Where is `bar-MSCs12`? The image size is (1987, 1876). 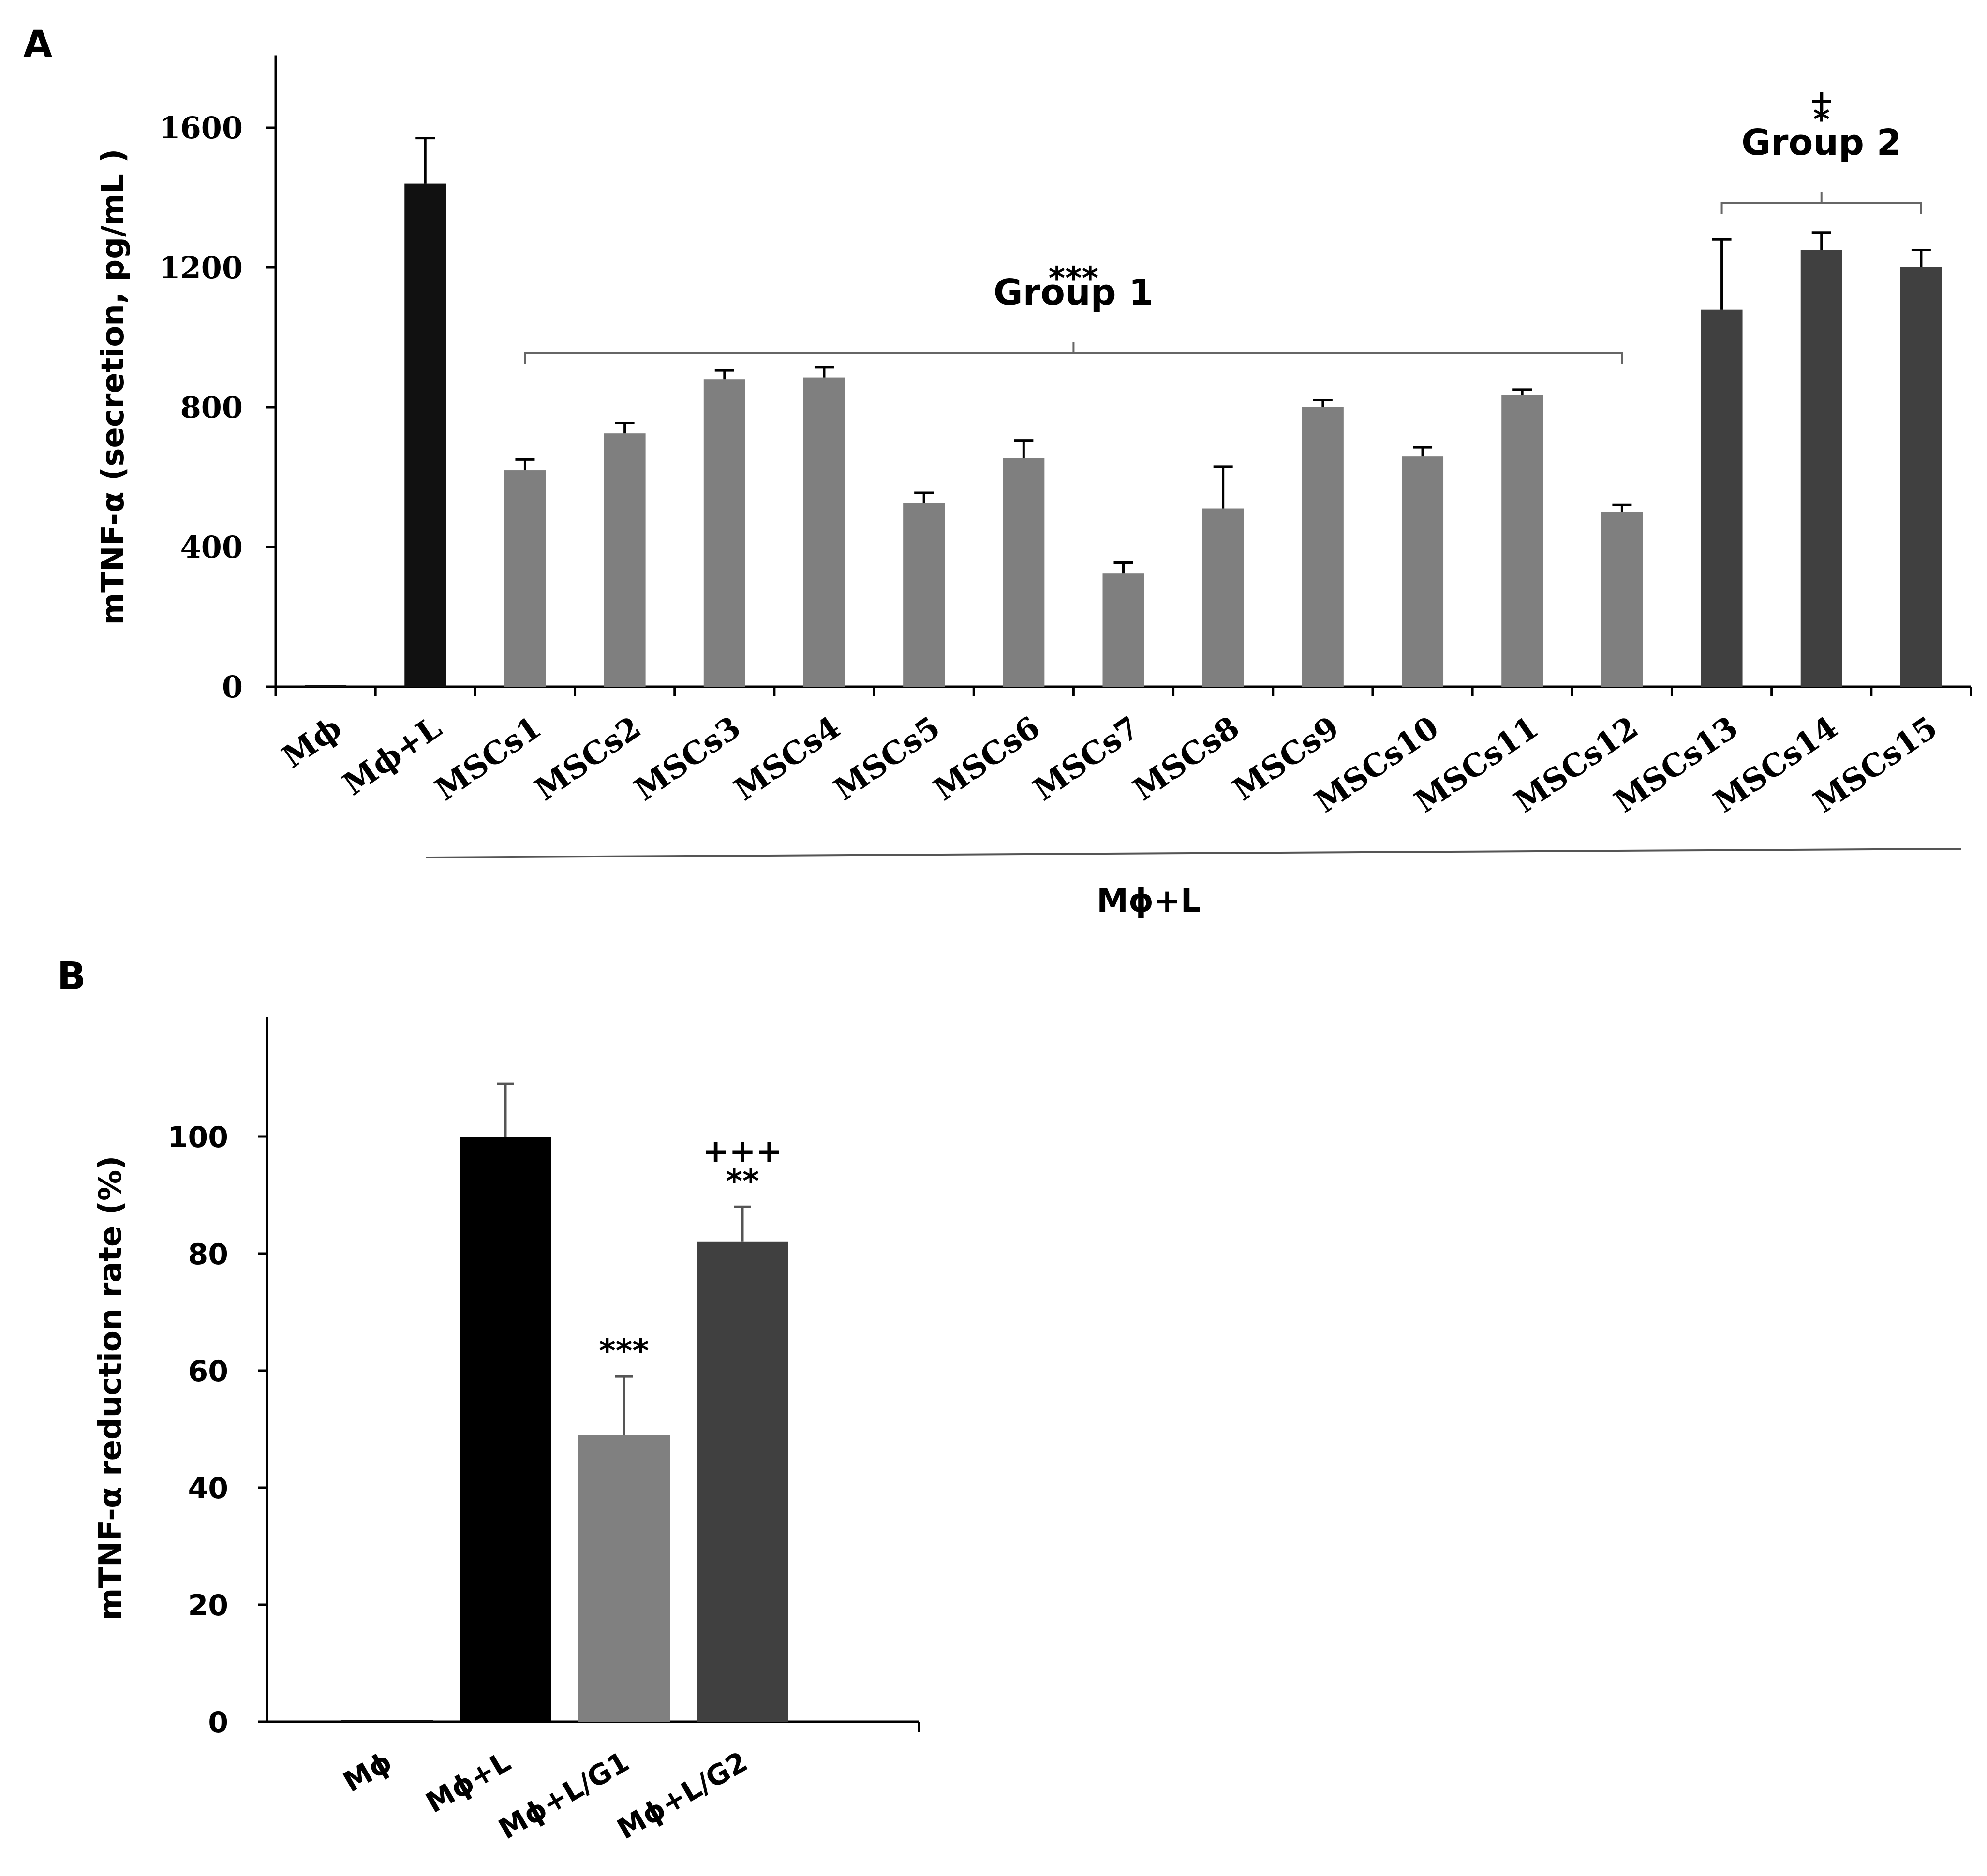
bar-MSCs12 is located at coordinates (1622, 599).